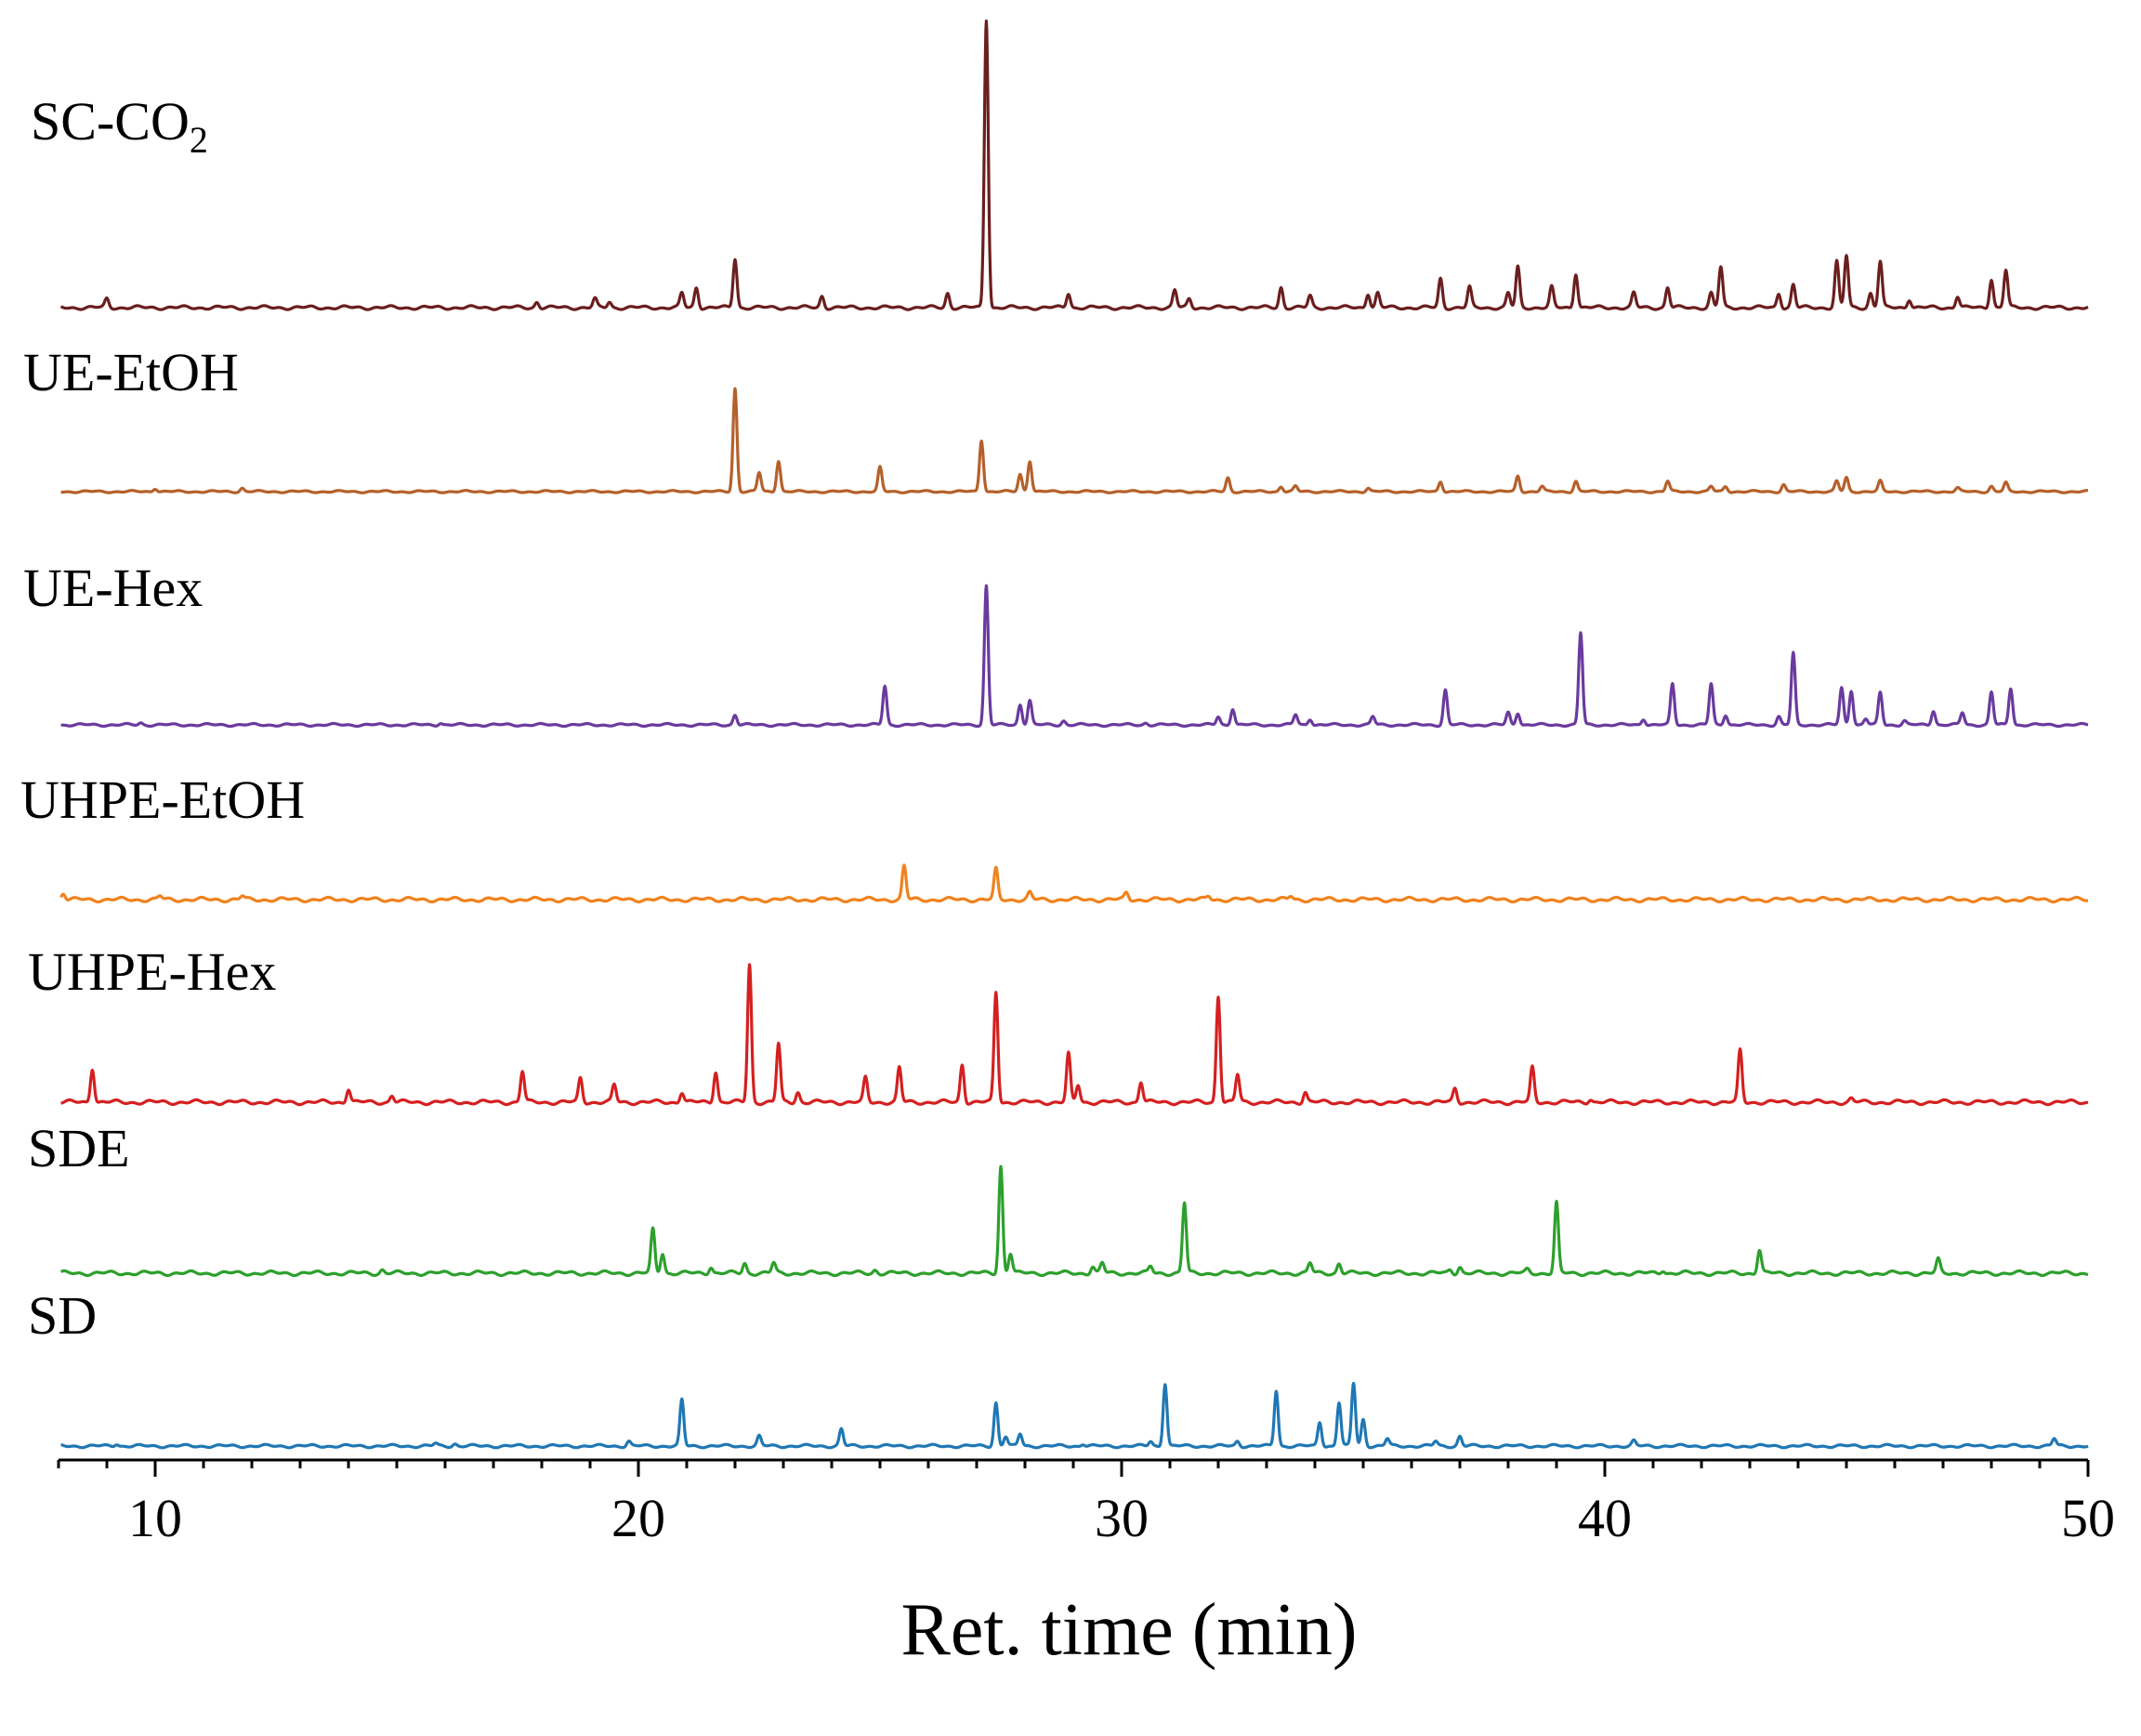  I want to click on x-tick-group: 10 20 30 40 50, so click(1086, 1504).